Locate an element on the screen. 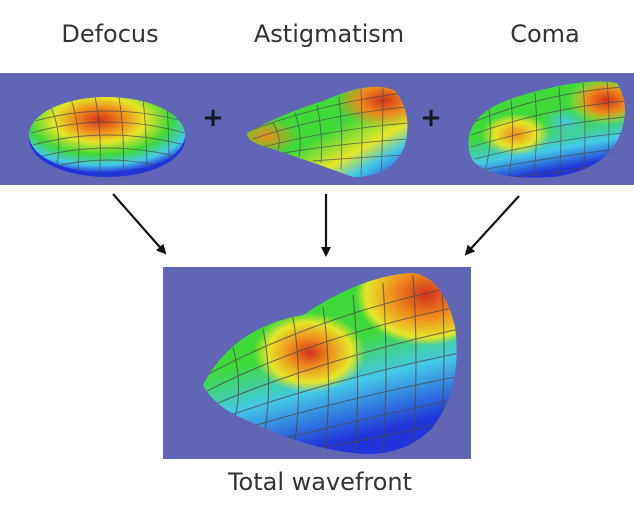 This screenshot has height=510, width=634. coma-label: Coma is located at coordinates (545, 34).